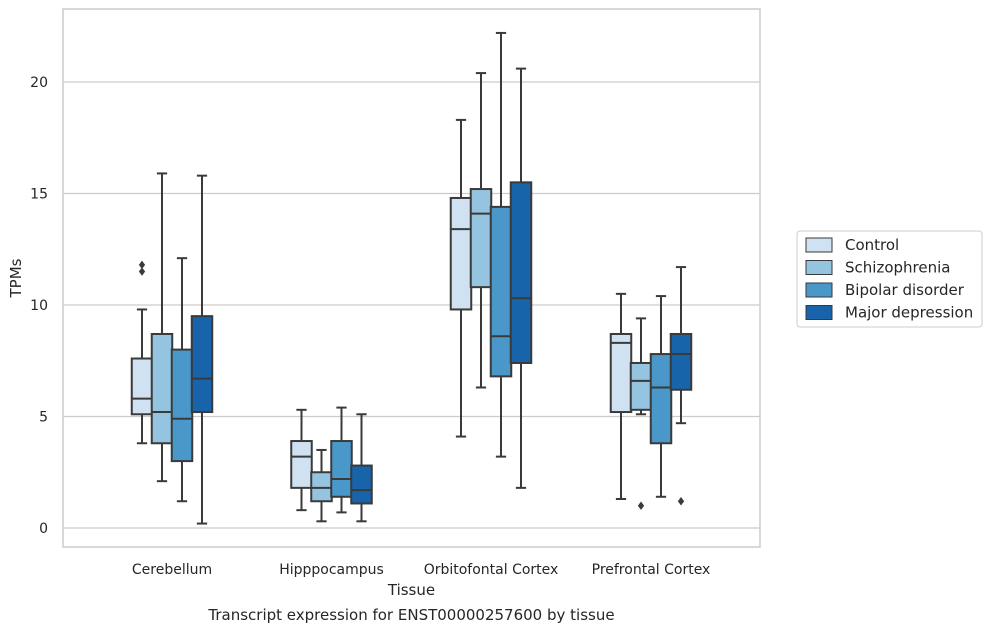  What do you see at coordinates (909, 313) in the screenshot?
I see `legend-label: Major depression` at bounding box center [909, 313].